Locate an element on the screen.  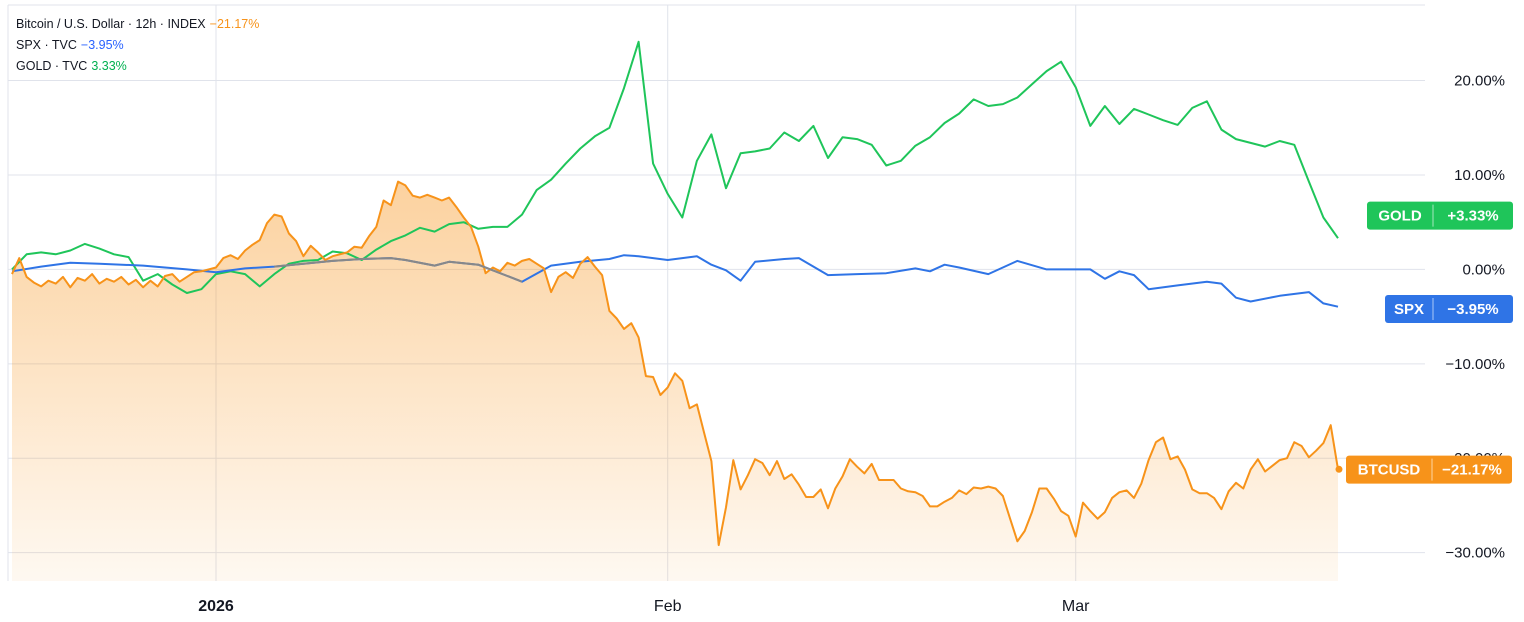
tag-series-value: −3.95% is located at coordinates (1472, 309).